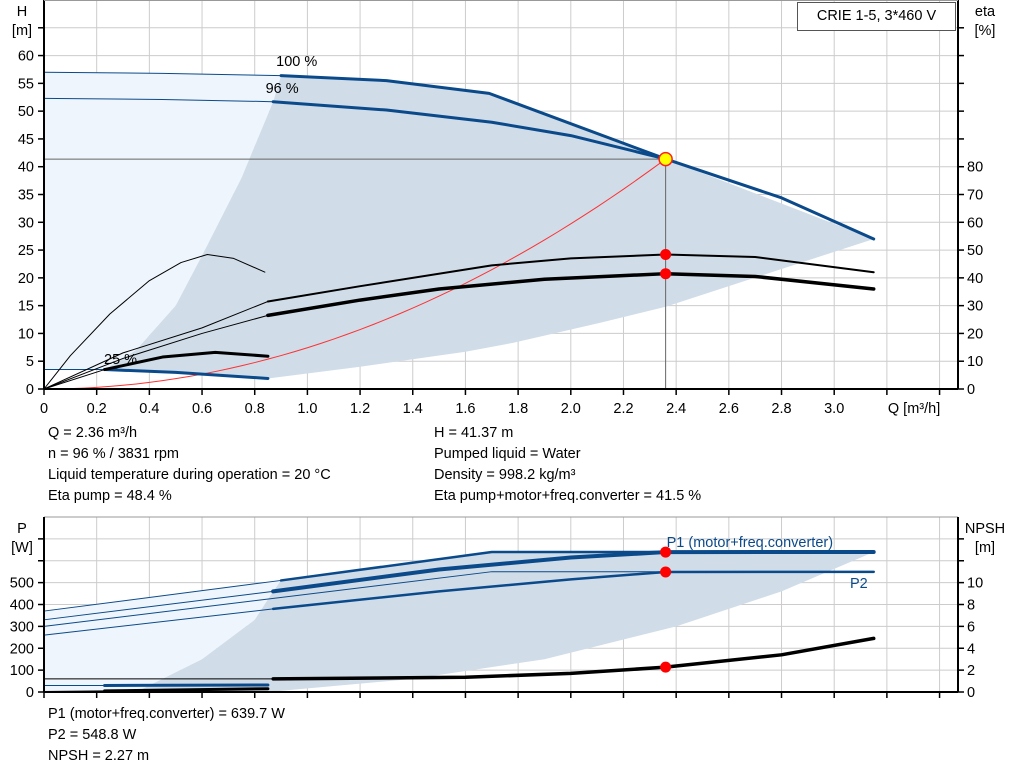 This screenshot has width=1024, height=781. What do you see at coordinates (975, 196) in the screenshot?
I see `y-tick-label-right: 70` at bounding box center [975, 196].